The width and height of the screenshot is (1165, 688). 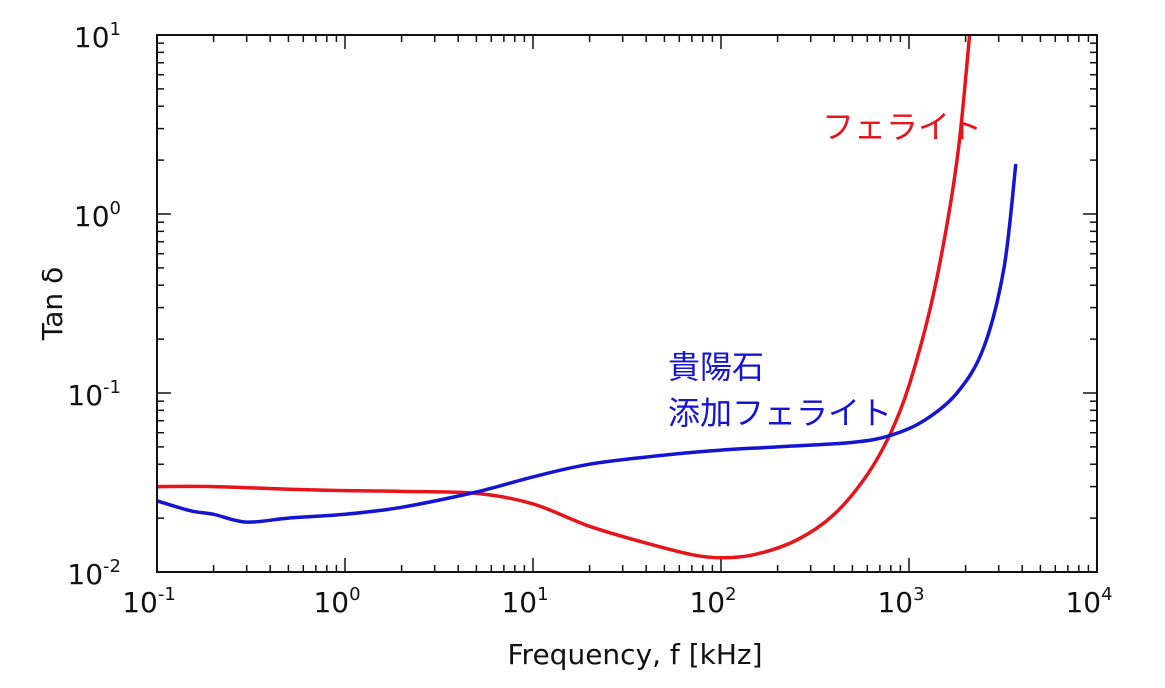 What do you see at coordinates (94, 573) in the screenshot?
I see `y-tick-label: 10⁻²` at bounding box center [94, 573].